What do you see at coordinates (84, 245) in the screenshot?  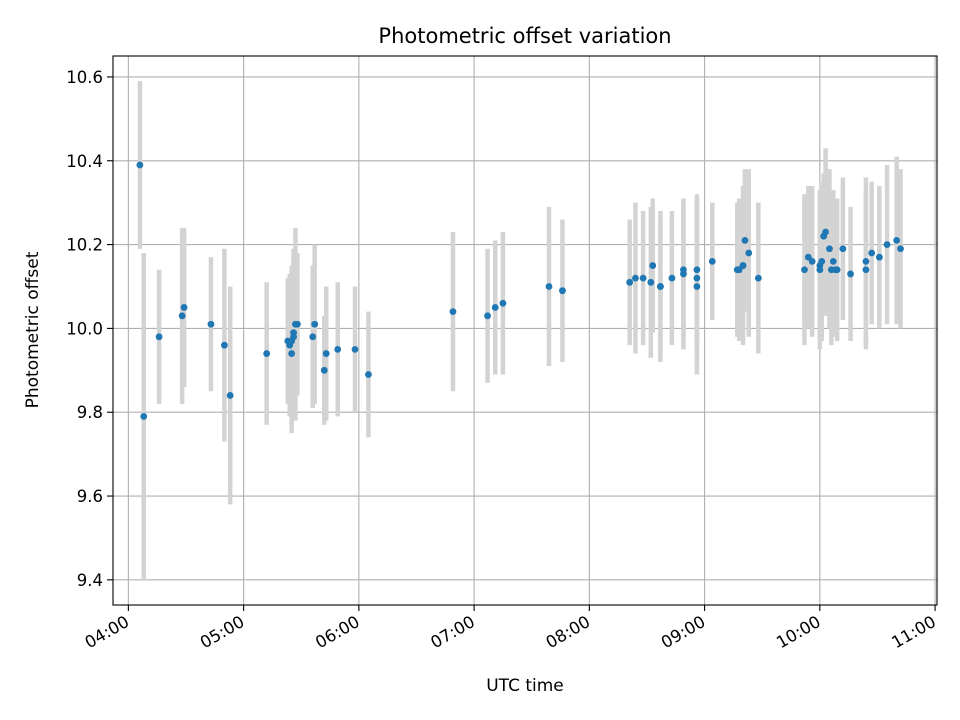 I see `y-tick-label: 10.2` at bounding box center [84, 245].